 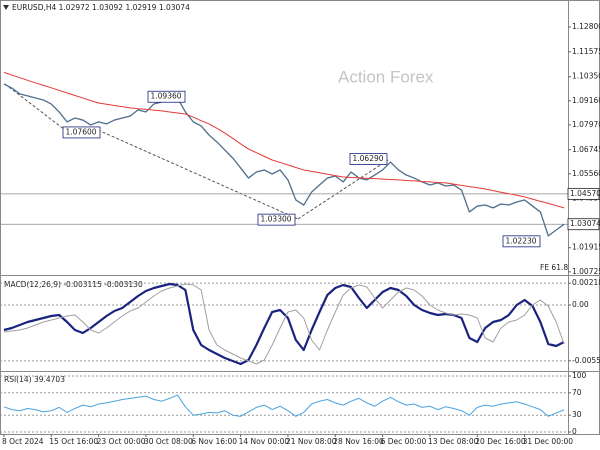 What do you see at coordinates (586, 247) in the screenshot?
I see `y-tick-label: 1.01915` at bounding box center [586, 247].